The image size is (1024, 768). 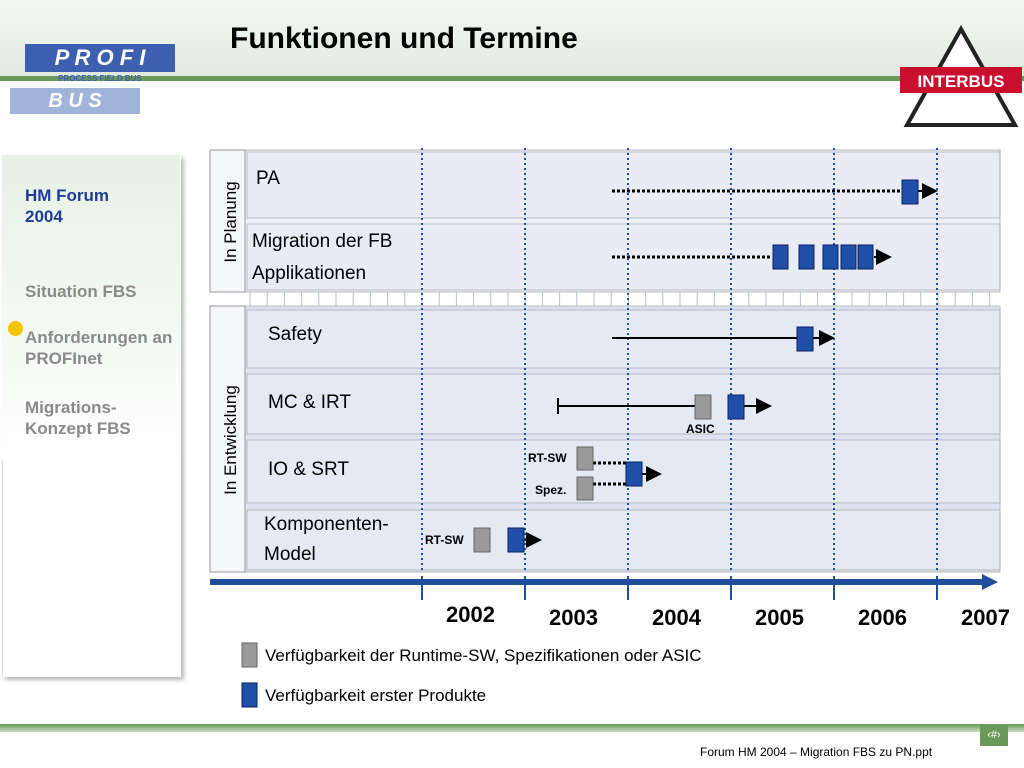 What do you see at coordinates (715, 603) in the screenshot?
I see `year-labels: 2002 2003 2004 2005 2006 2007` at bounding box center [715, 603].